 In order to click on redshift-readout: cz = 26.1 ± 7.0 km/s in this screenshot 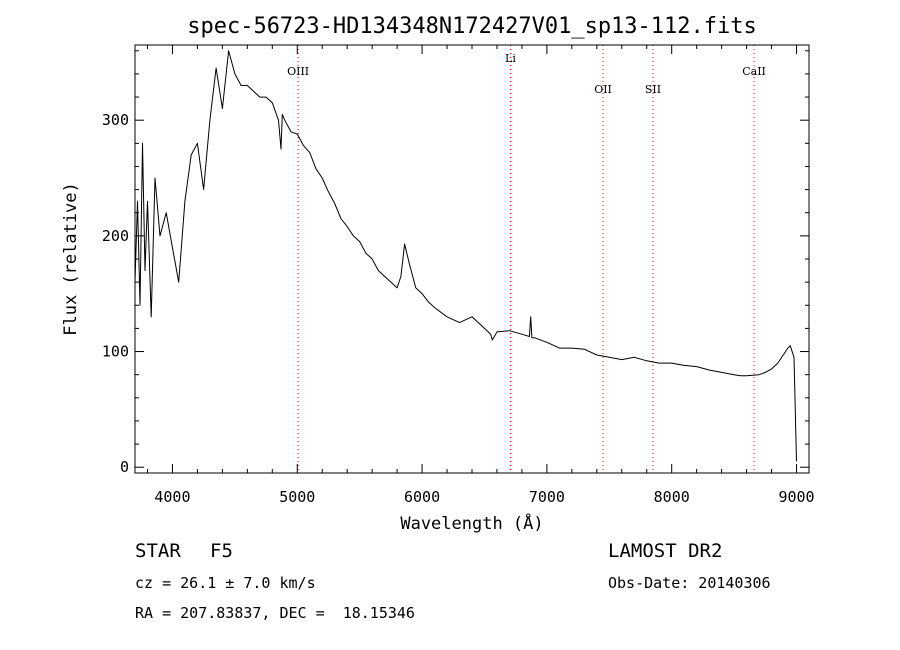, I will do `click(225, 583)`.